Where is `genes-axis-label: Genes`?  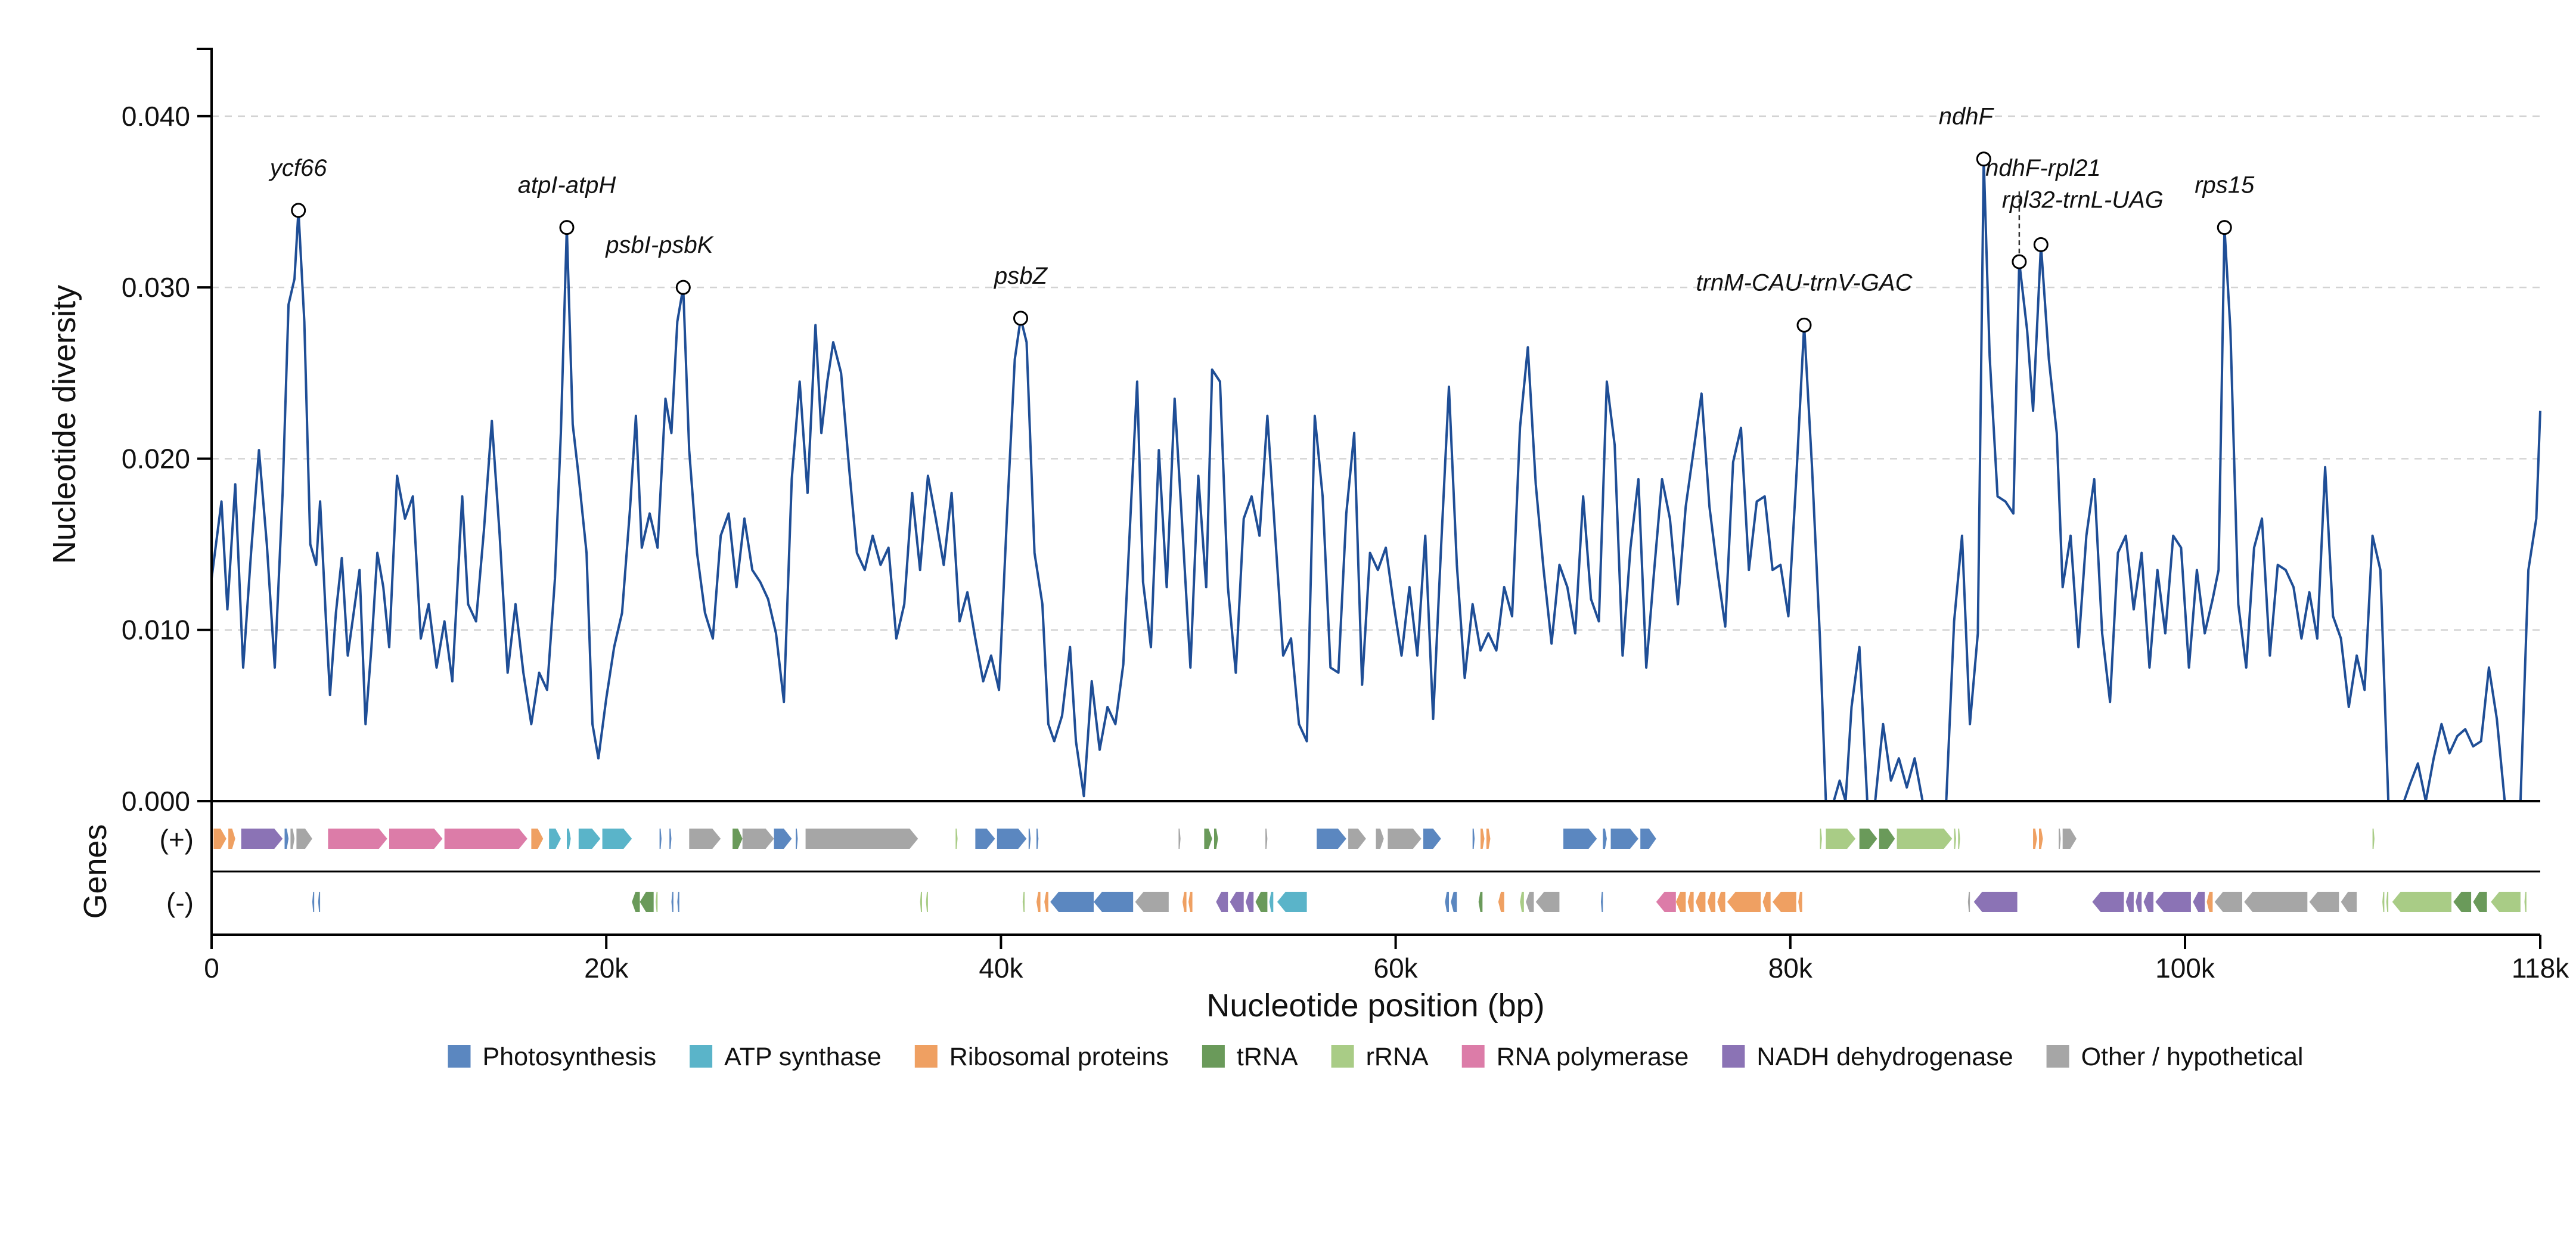 genes-axis-label: Genes is located at coordinates (95, 871).